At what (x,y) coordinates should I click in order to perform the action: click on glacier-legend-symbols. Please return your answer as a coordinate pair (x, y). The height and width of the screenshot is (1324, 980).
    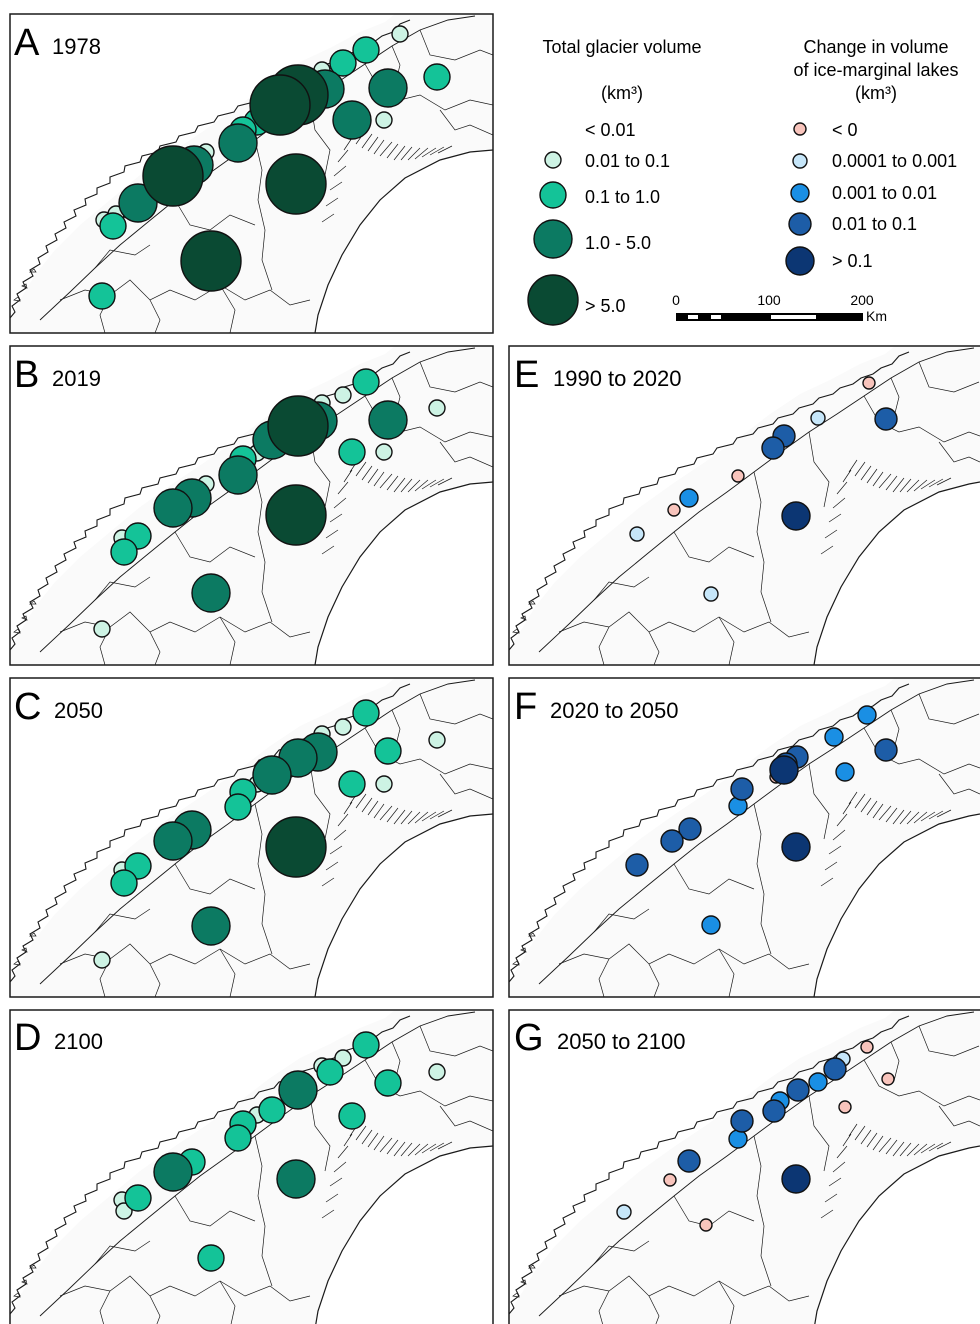
    Looking at the image, I should click on (553, 238).